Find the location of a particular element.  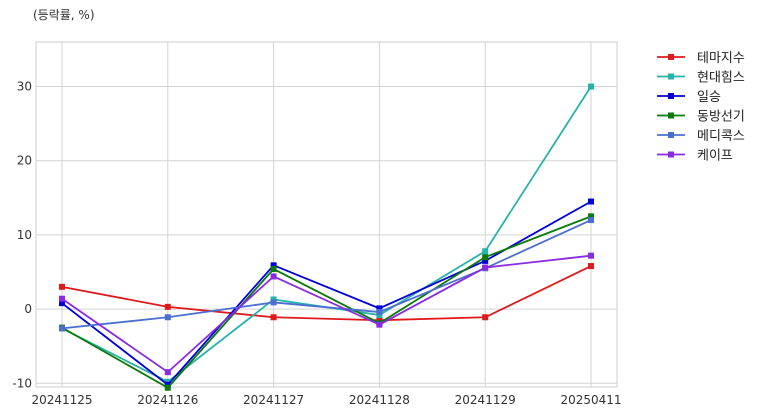

legend-label: 케이프 is located at coordinates (715, 156).